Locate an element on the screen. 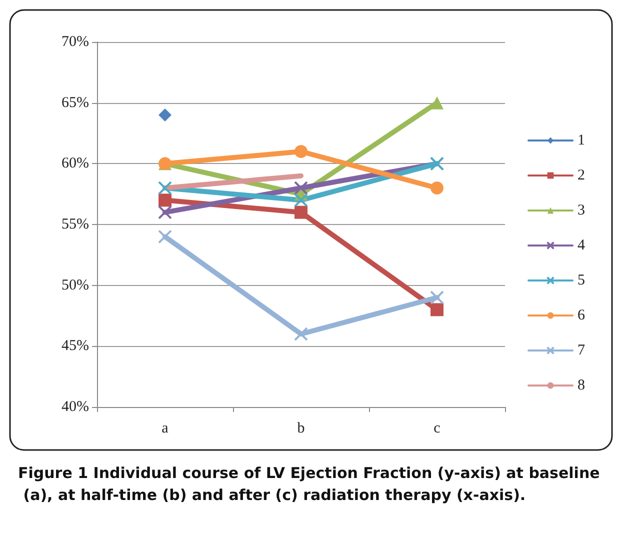 The height and width of the screenshot is (549, 622). y-tick-label: 45% is located at coordinates (75, 346).